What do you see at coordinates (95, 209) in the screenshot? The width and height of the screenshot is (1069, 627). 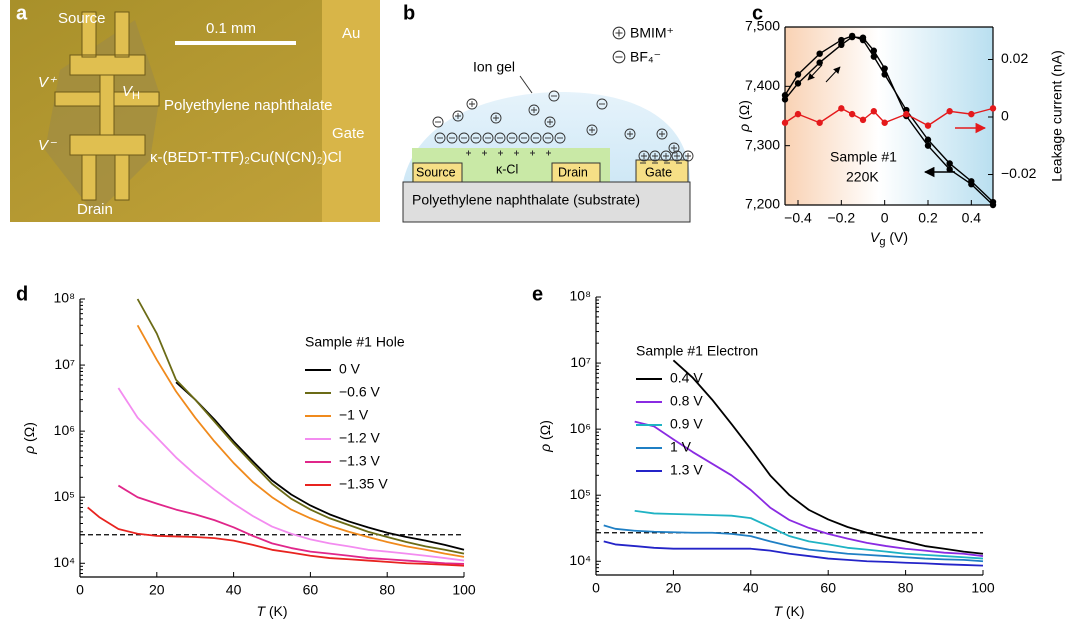 I see `label: Drain` at bounding box center [95, 209].